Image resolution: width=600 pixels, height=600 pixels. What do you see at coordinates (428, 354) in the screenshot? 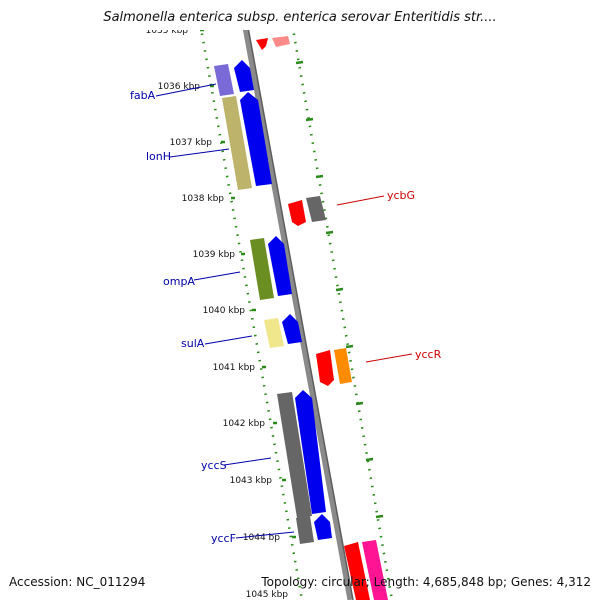
I see `gene-label-yccR: yccR` at bounding box center [428, 354].